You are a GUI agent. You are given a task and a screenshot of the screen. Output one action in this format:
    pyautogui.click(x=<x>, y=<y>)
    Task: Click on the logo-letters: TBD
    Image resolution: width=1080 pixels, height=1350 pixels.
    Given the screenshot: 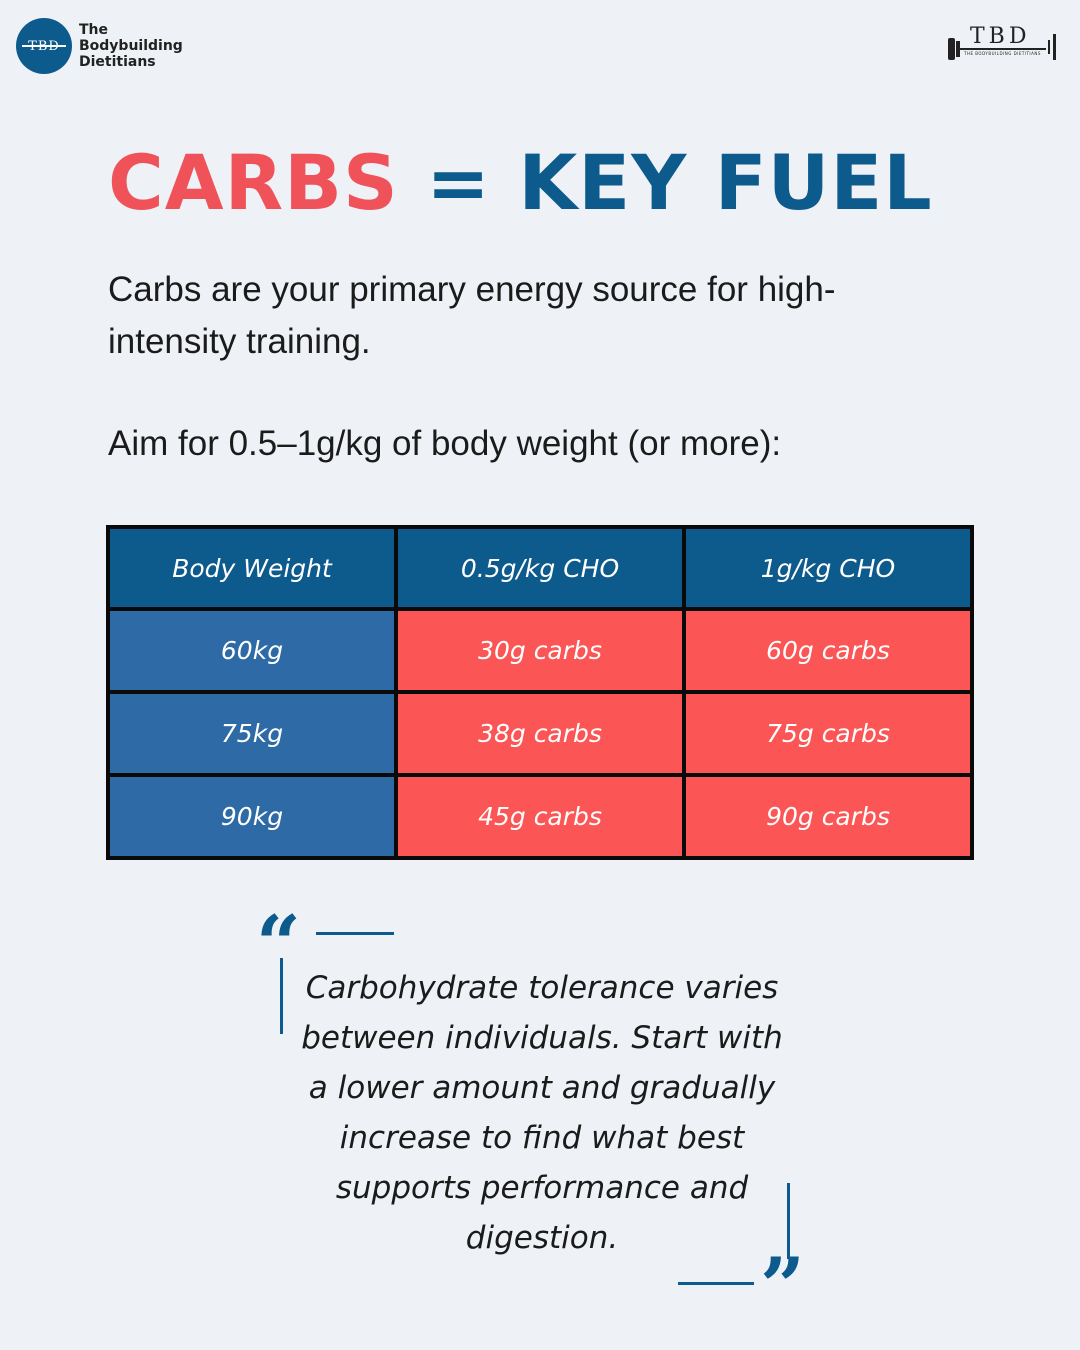 What is the action you would take?
    pyautogui.click(x=1000, y=36)
    